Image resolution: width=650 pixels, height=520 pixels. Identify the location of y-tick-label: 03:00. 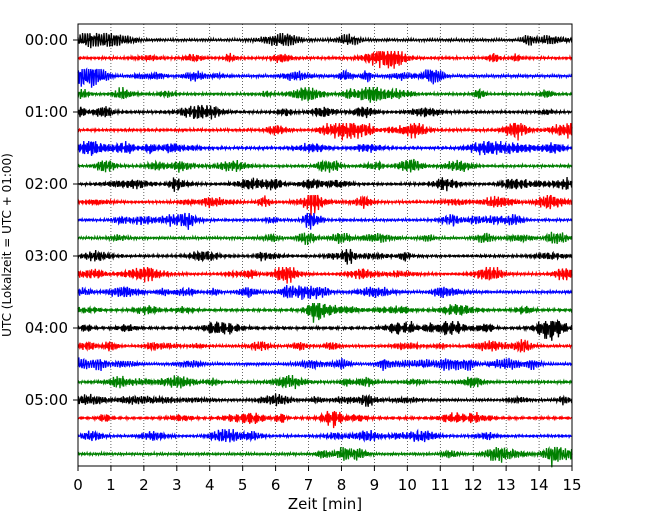
(46, 256).